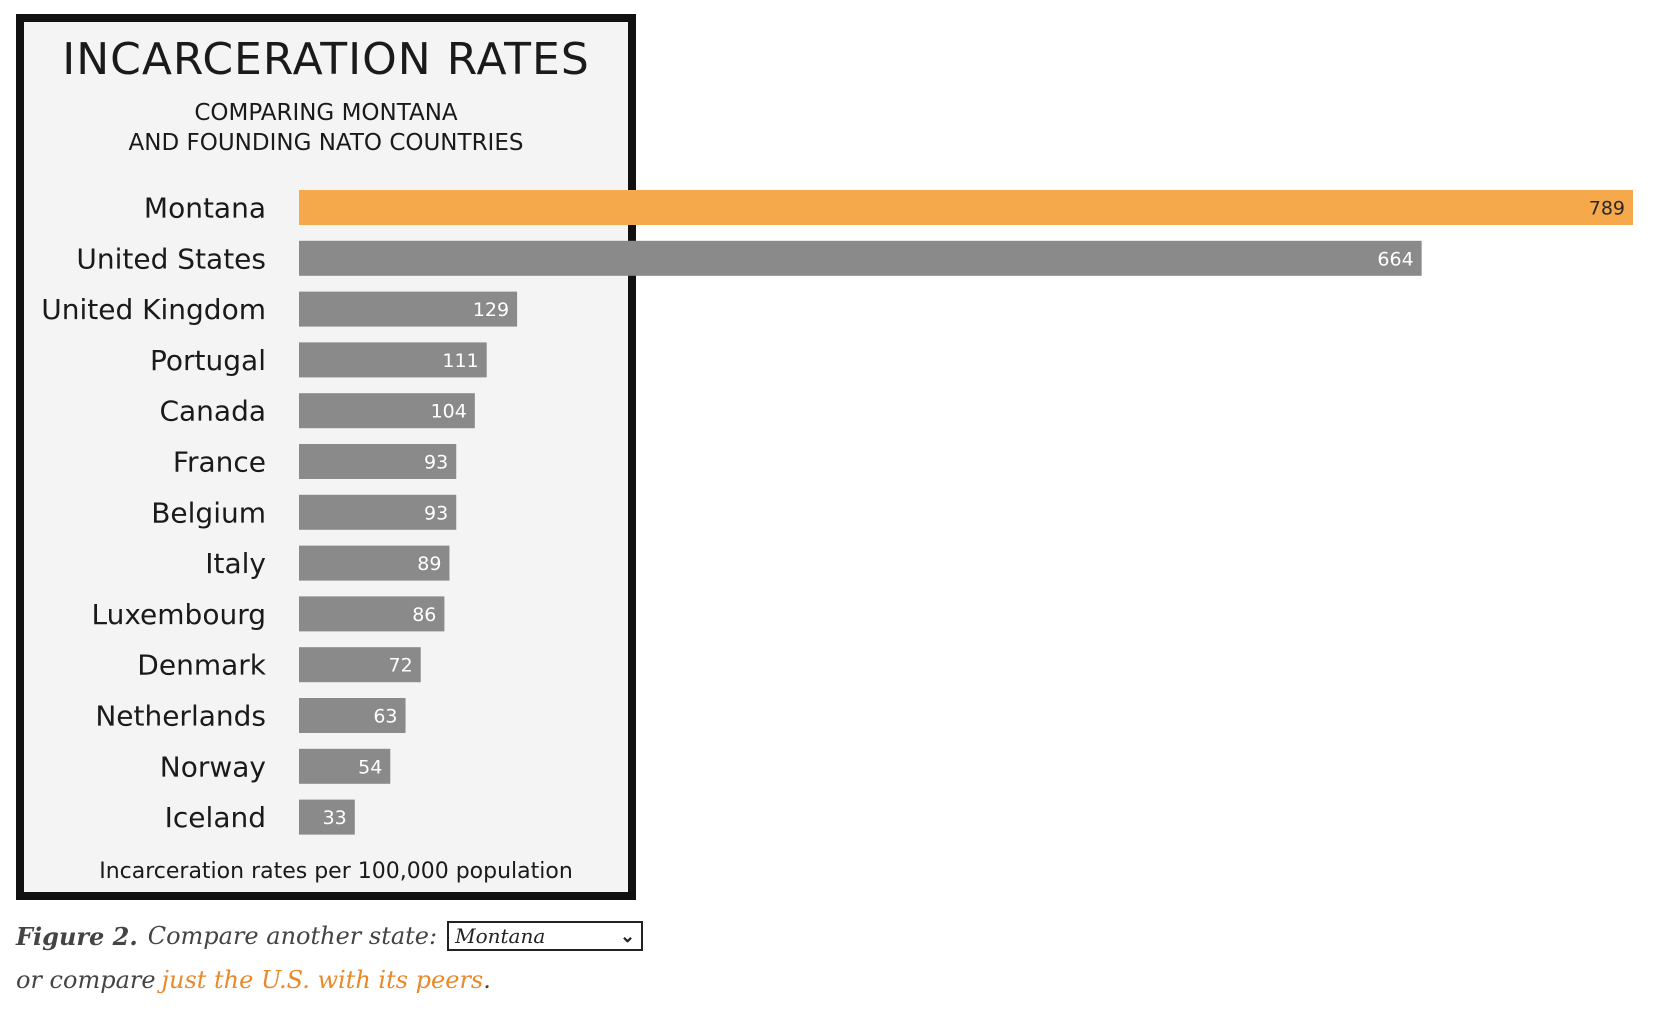  Describe the element at coordinates (212, 411) in the screenshot. I see `category-label: Canada` at that location.